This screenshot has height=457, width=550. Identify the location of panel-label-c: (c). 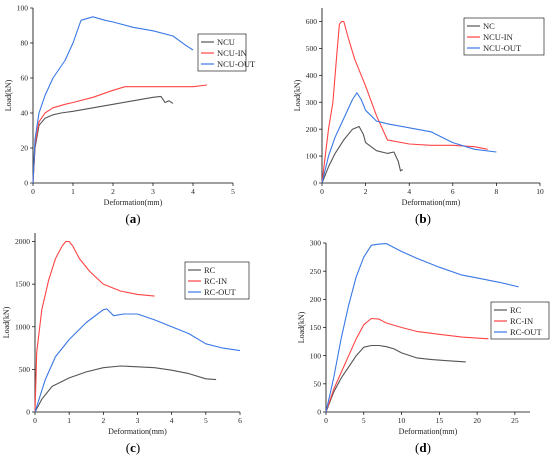
(133, 447).